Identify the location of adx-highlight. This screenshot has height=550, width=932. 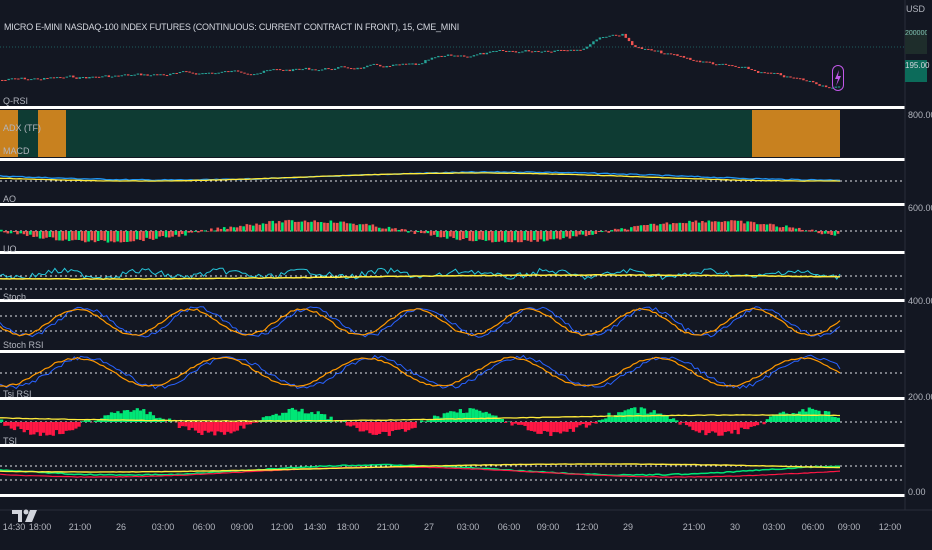
(52, 133).